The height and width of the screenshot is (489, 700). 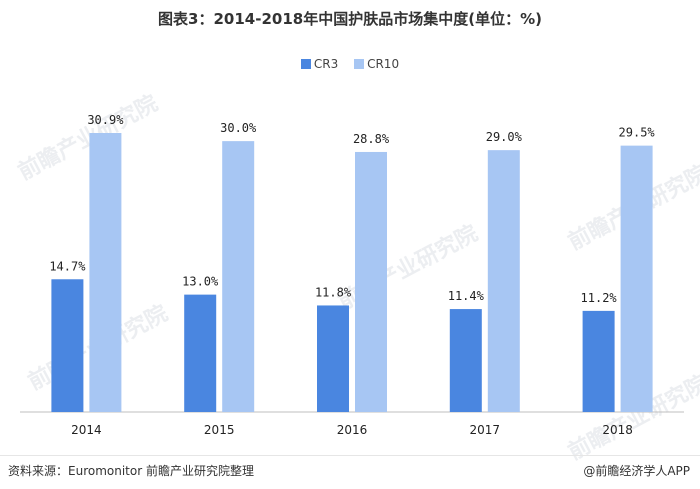 I want to click on legend-swatch-cr10, so click(x=359, y=64).